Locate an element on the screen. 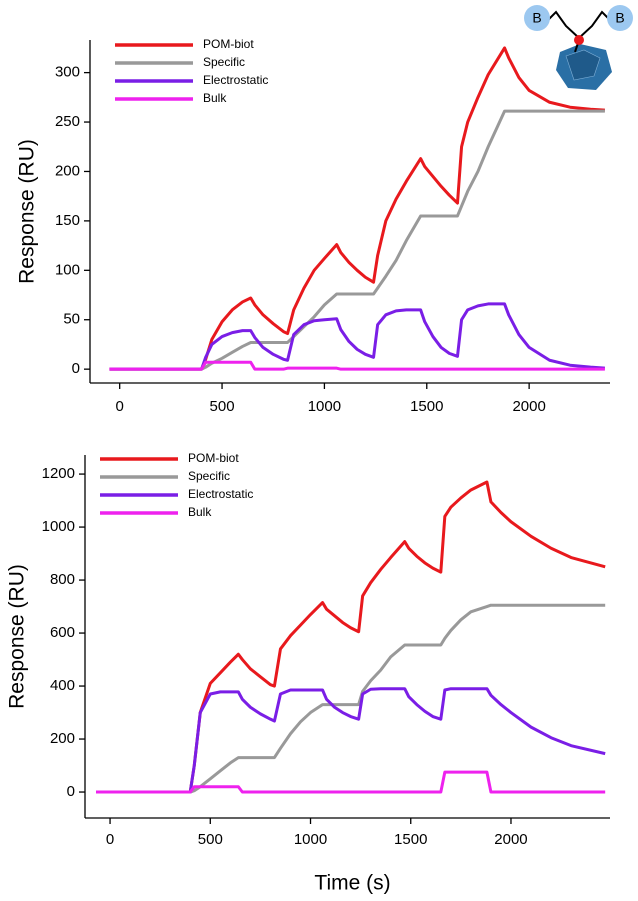 Image resolution: width=638 pixels, height=901 pixels. y-tick-label: 1000 is located at coordinates (58, 526).